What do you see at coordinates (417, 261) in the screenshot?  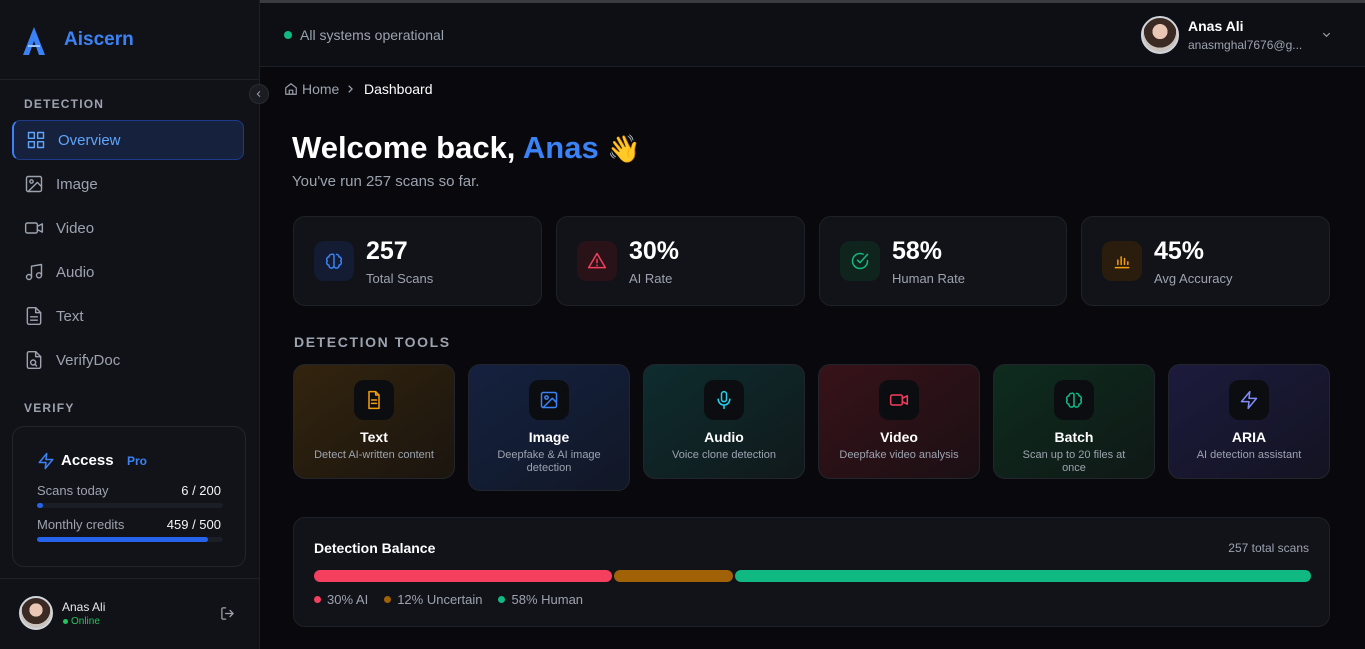 I see `stat-card: 257 Total Scans` at bounding box center [417, 261].